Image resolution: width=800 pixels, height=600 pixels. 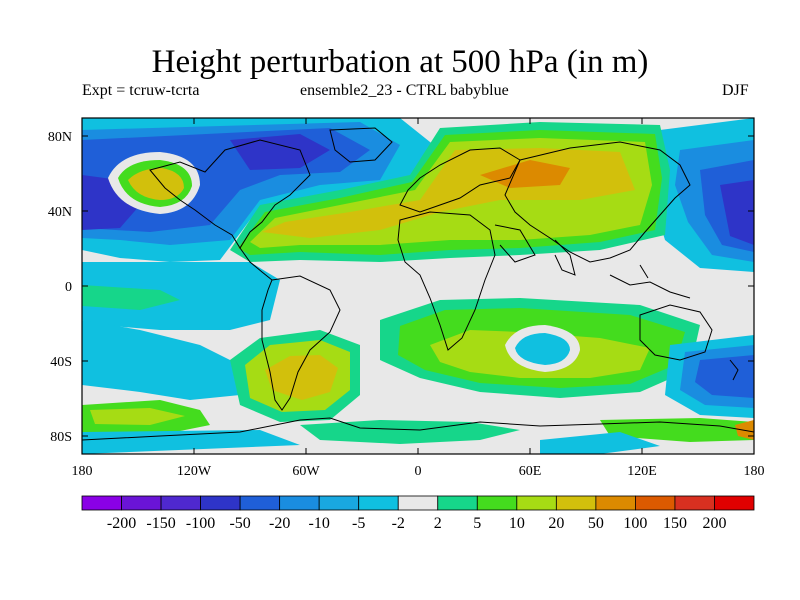 I want to click on lat-label-40s: 40S, so click(x=61, y=362).